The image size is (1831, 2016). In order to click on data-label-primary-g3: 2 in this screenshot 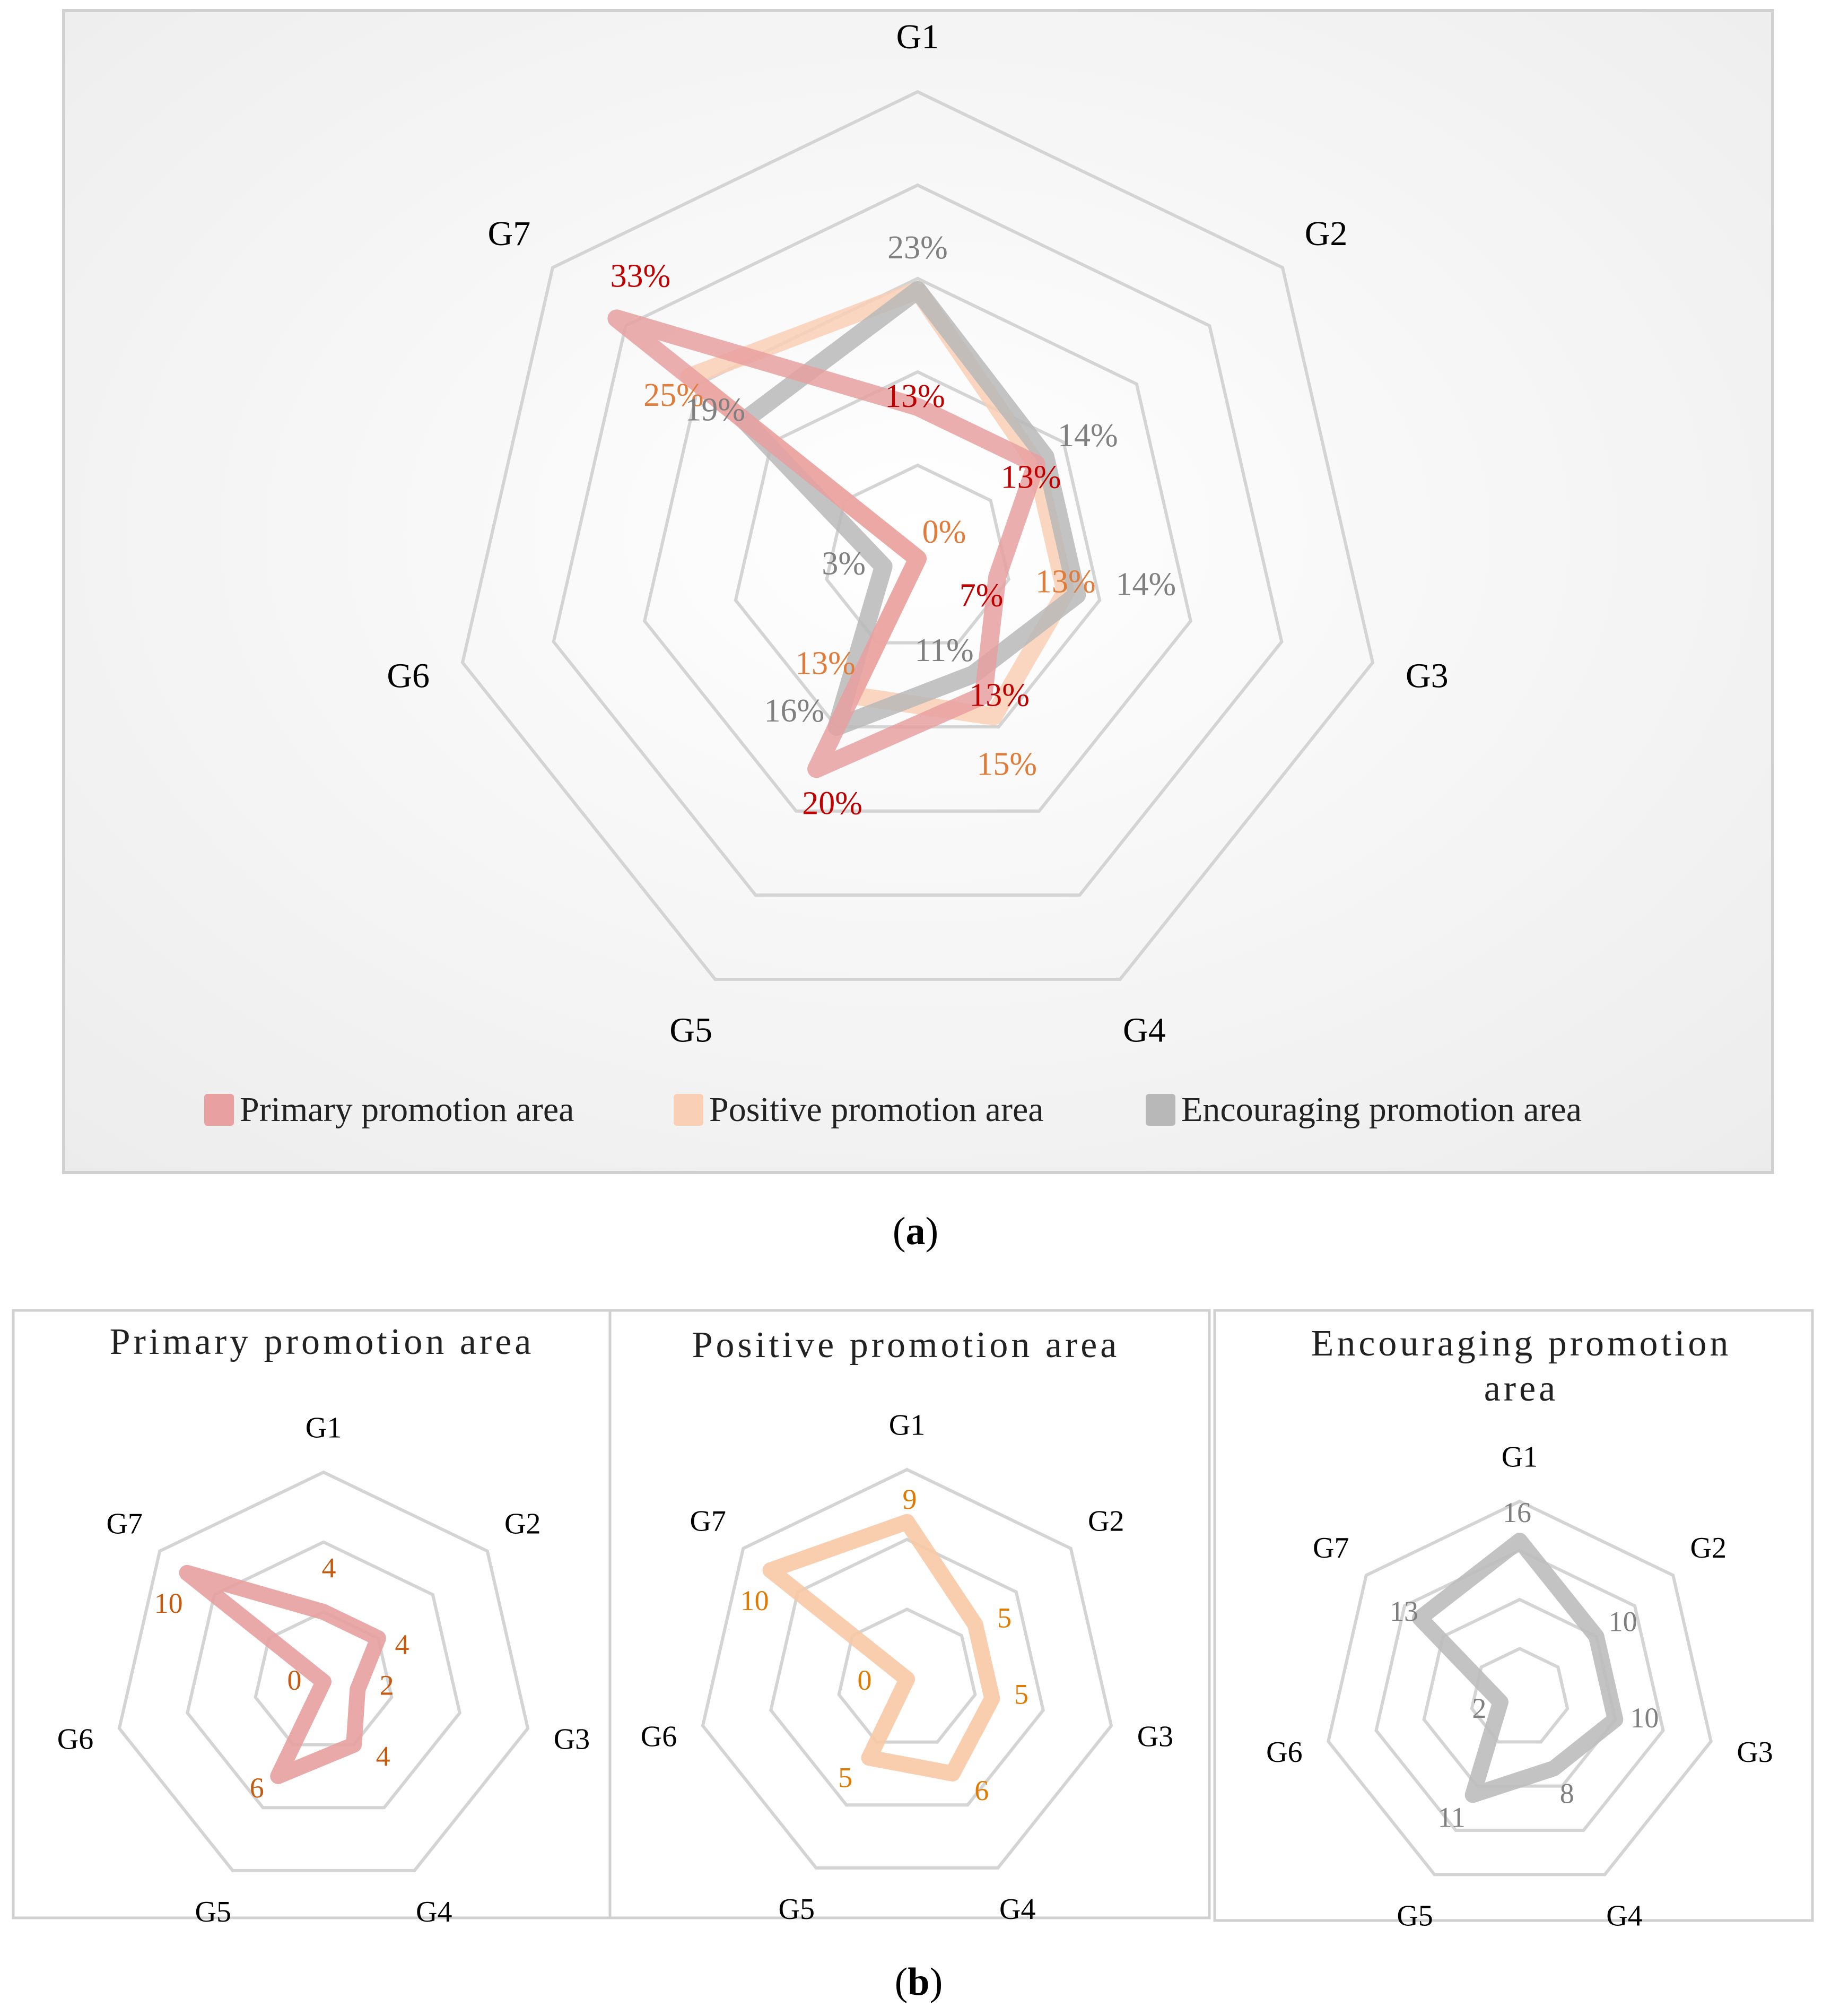, I will do `click(387, 1686)`.